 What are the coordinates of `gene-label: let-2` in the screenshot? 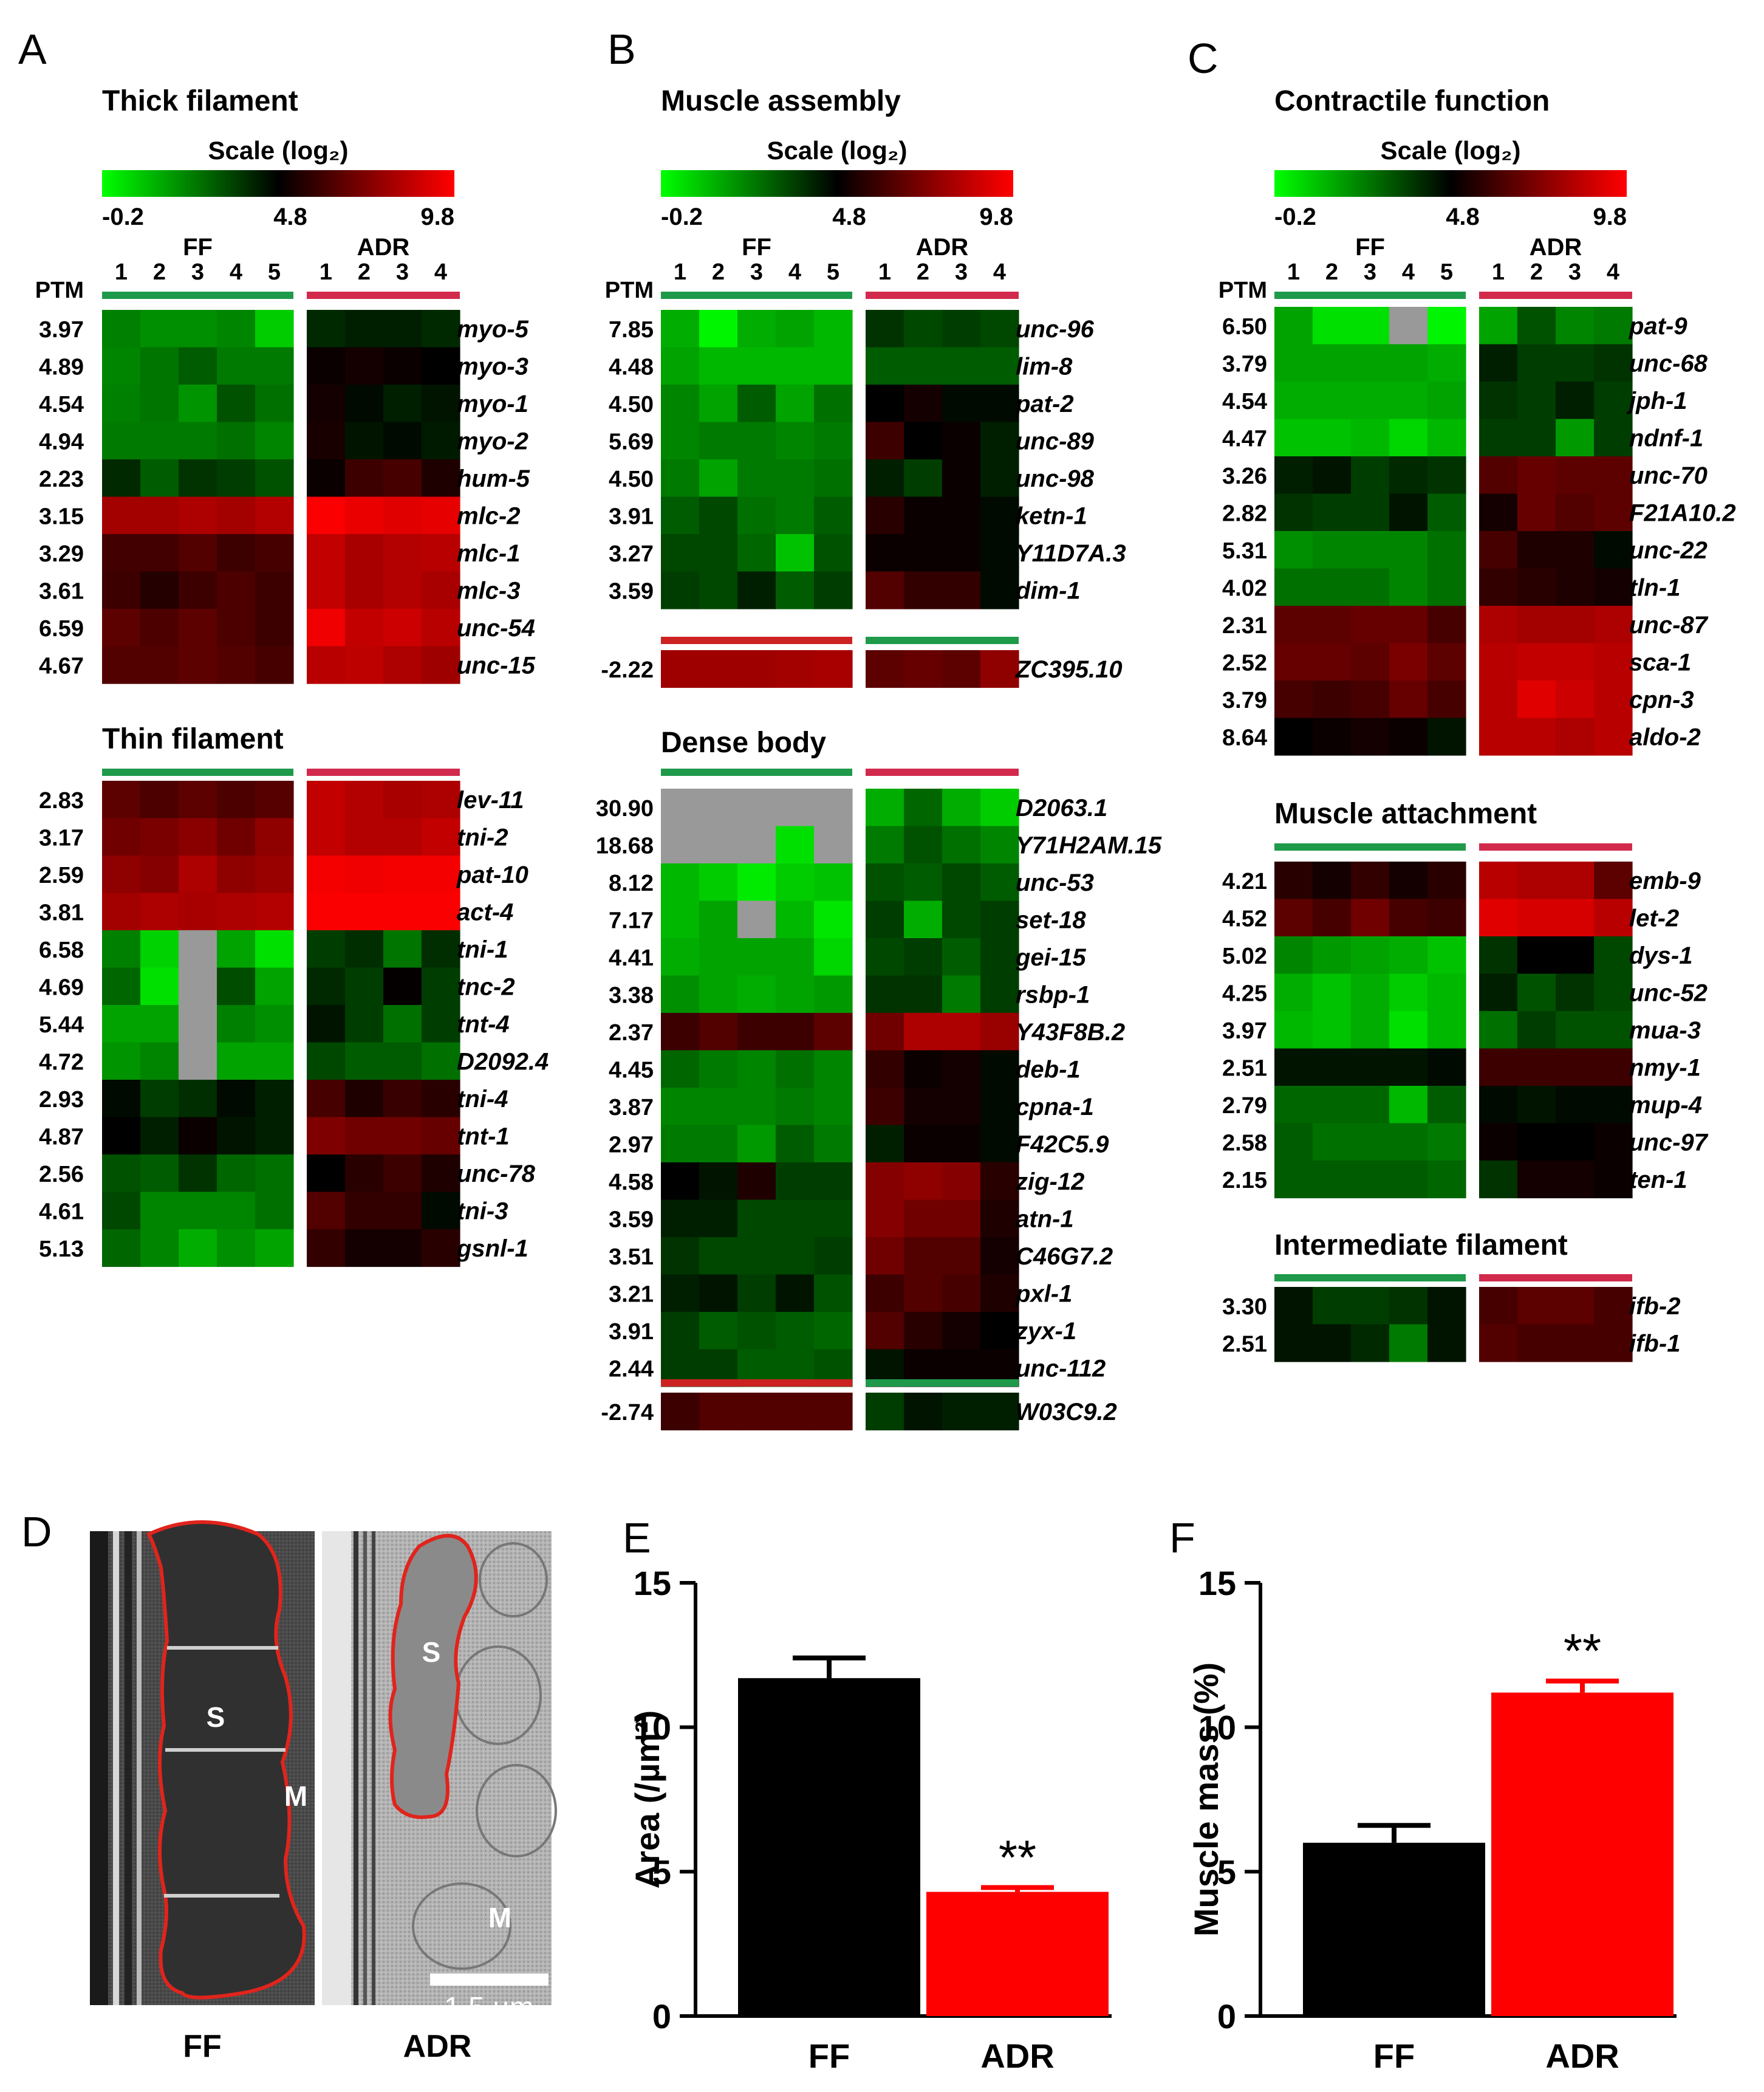 It's located at (1654, 918).